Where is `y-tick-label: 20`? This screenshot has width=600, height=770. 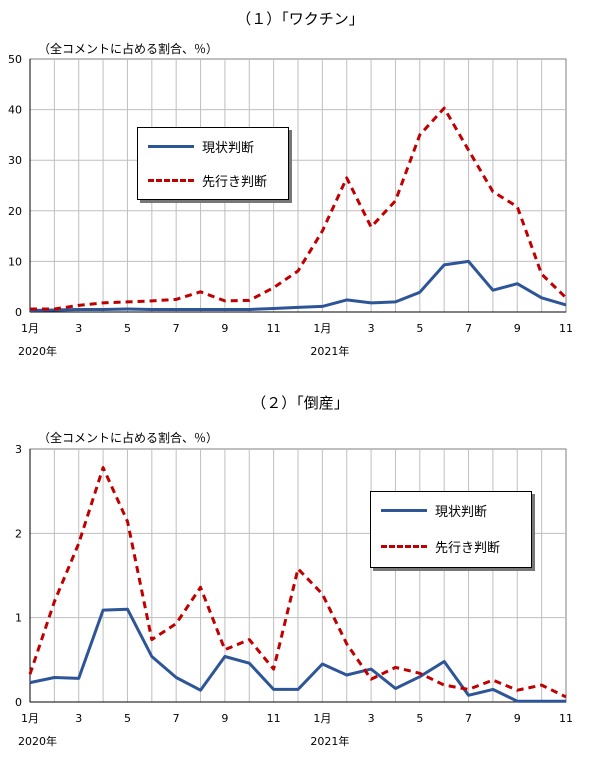 y-tick-label: 20 is located at coordinates (15, 211).